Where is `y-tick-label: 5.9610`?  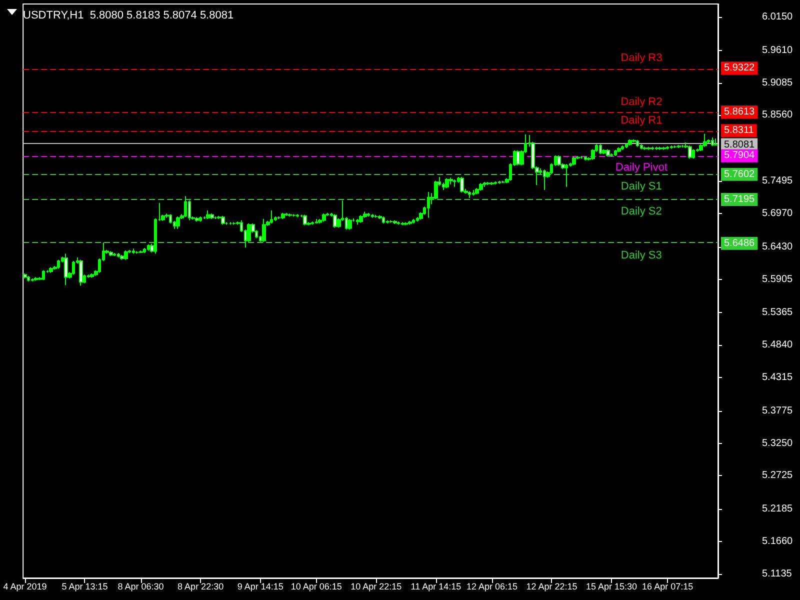
y-tick-label: 5.9610 is located at coordinates (778, 50).